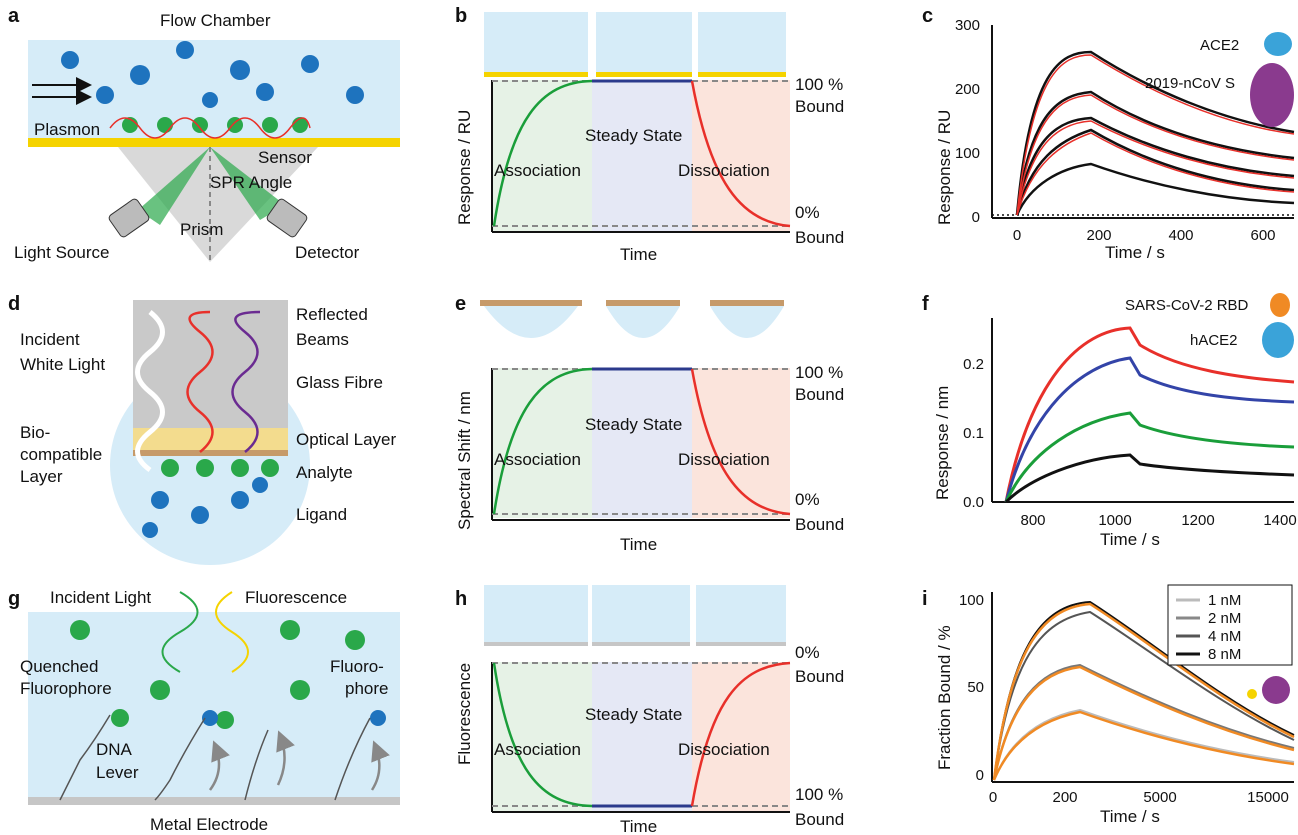 The height and width of the screenshot is (835, 1298). What do you see at coordinates (67, 129) in the screenshot?
I see `plasmon-label: Plasmon` at bounding box center [67, 129].